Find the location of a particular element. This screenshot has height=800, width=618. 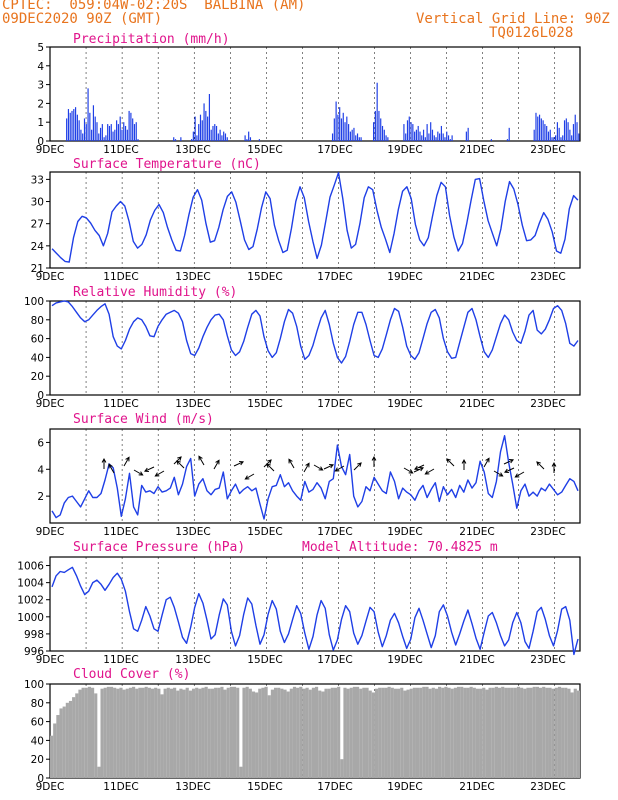

temp-ytick-label: 24 is located at coordinates (38, 247).